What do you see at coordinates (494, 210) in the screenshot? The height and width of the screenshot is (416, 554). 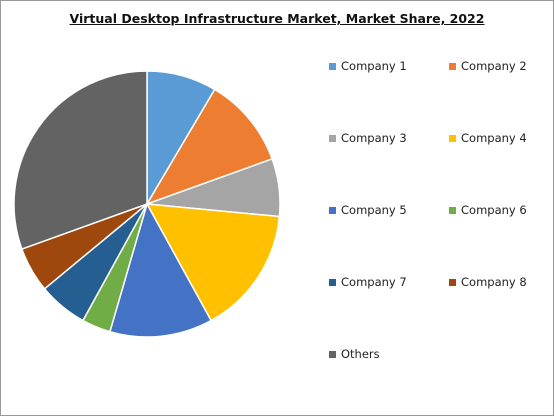 I see `legend-label: Company 6` at bounding box center [494, 210].